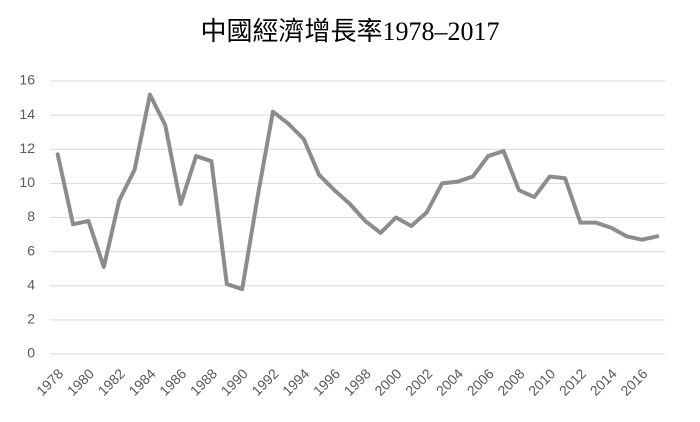 The width and height of the screenshot is (700, 422). What do you see at coordinates (31, 284) in the screenshot?
I see `y-tick-label: 4` at bounding box center [31, 284].